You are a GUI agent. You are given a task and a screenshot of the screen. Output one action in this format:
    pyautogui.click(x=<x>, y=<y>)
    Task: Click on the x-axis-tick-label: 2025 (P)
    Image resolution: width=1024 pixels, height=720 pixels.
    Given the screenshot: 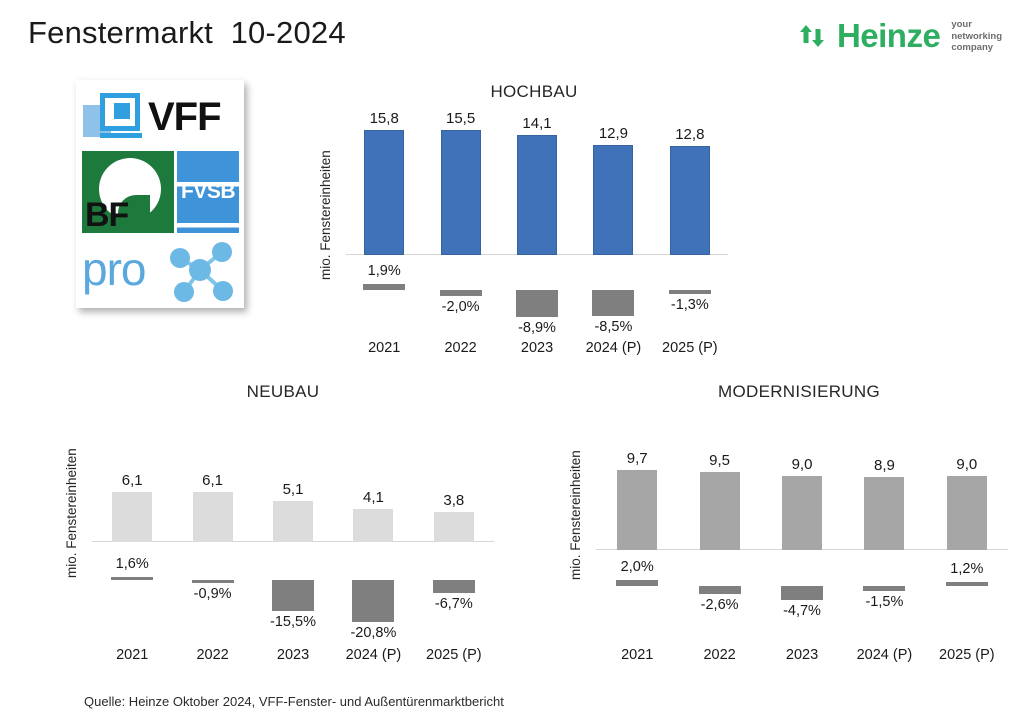 What is the action you would take?
    pyautogui.click(x=454, y=655)
    